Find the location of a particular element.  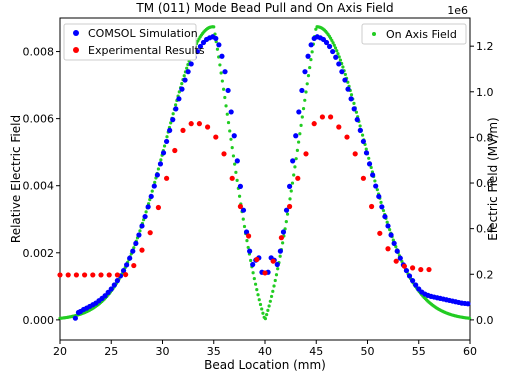

y-left-tick-label: 0.002 is located at coordinates (39, 253).